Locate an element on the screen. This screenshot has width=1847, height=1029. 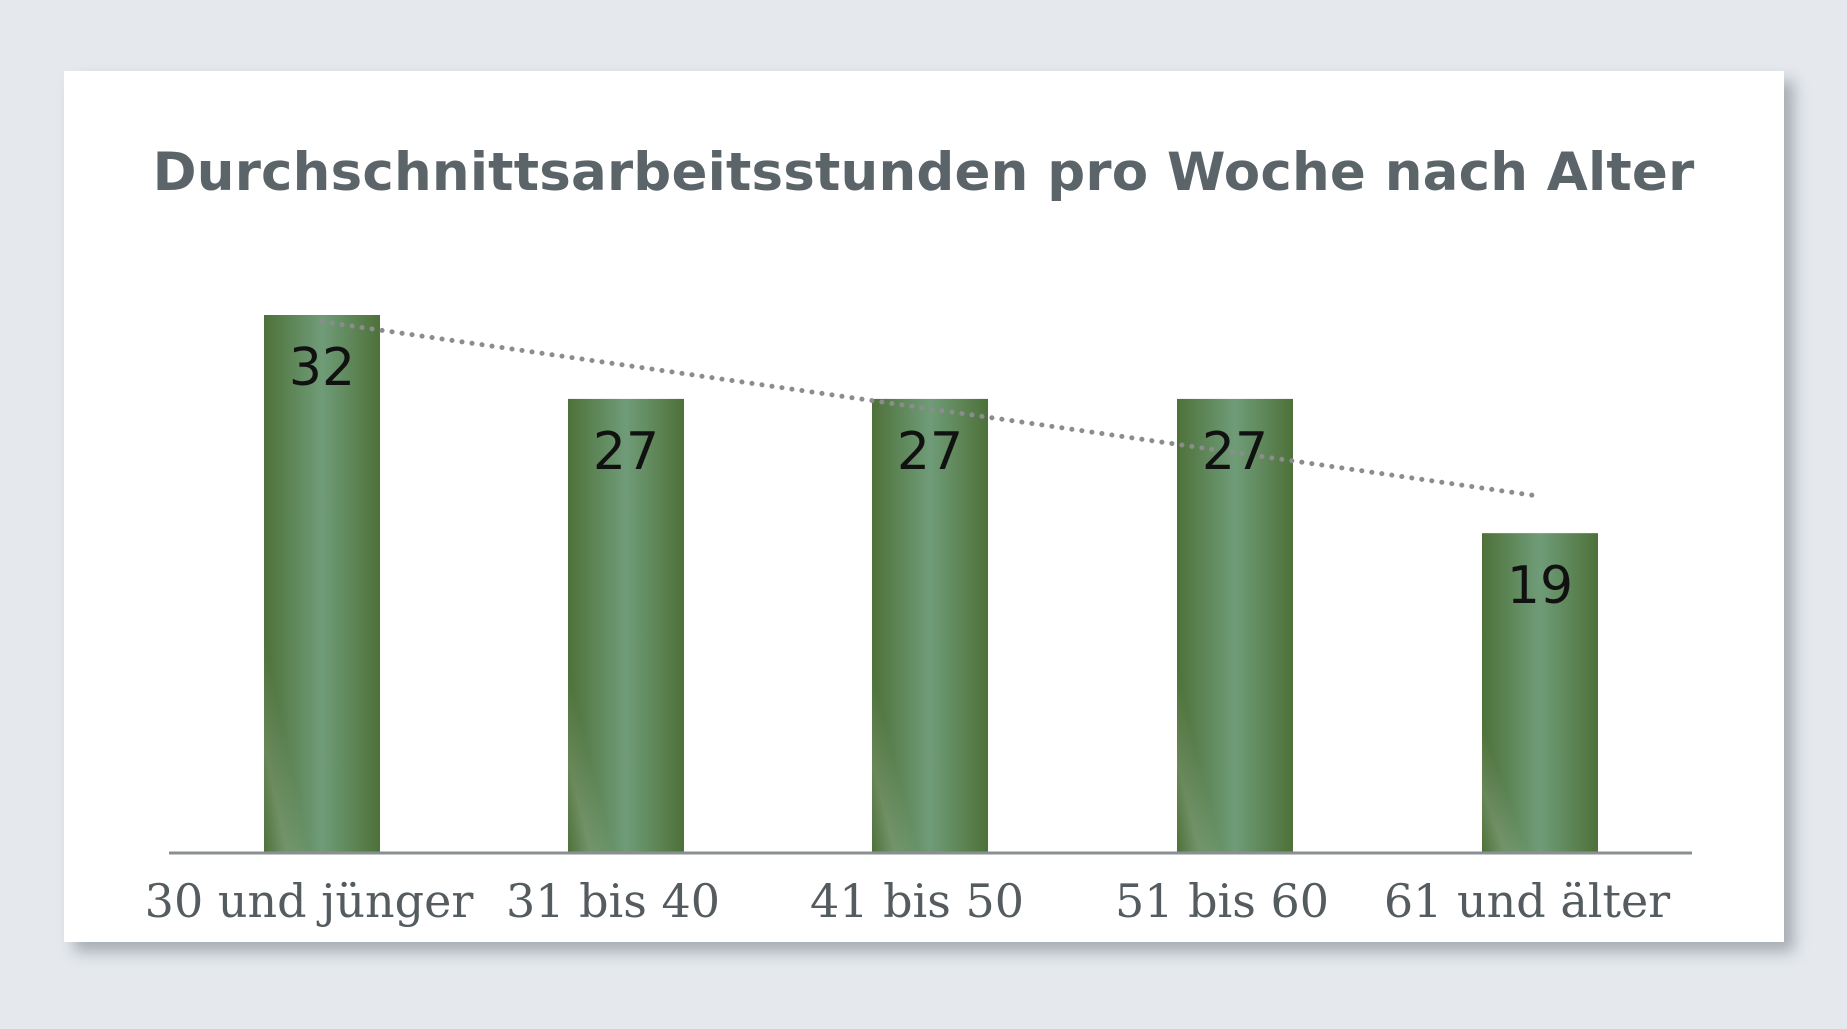
data-label-1: 32 is located at coordinates (322, 368).